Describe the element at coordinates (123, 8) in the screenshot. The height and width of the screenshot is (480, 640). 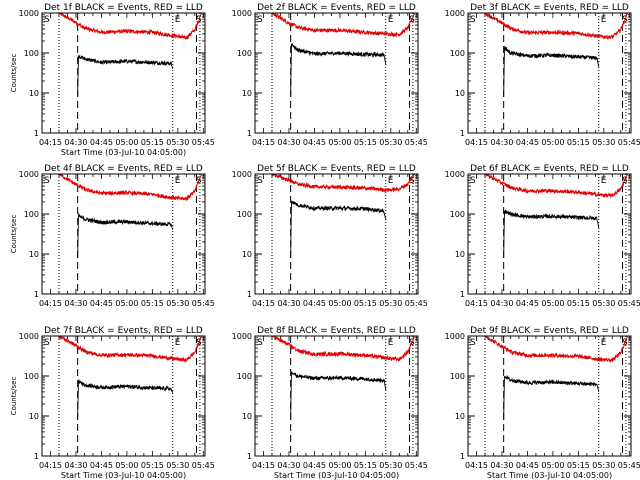
I see `panel-title: Det 1f BLACK = Events, RED = LLD` at that location.